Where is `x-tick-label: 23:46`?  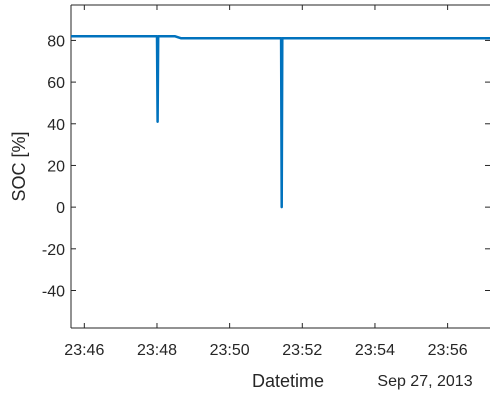
x-tick-label: 23:46 is located at coordinates (84, 350).